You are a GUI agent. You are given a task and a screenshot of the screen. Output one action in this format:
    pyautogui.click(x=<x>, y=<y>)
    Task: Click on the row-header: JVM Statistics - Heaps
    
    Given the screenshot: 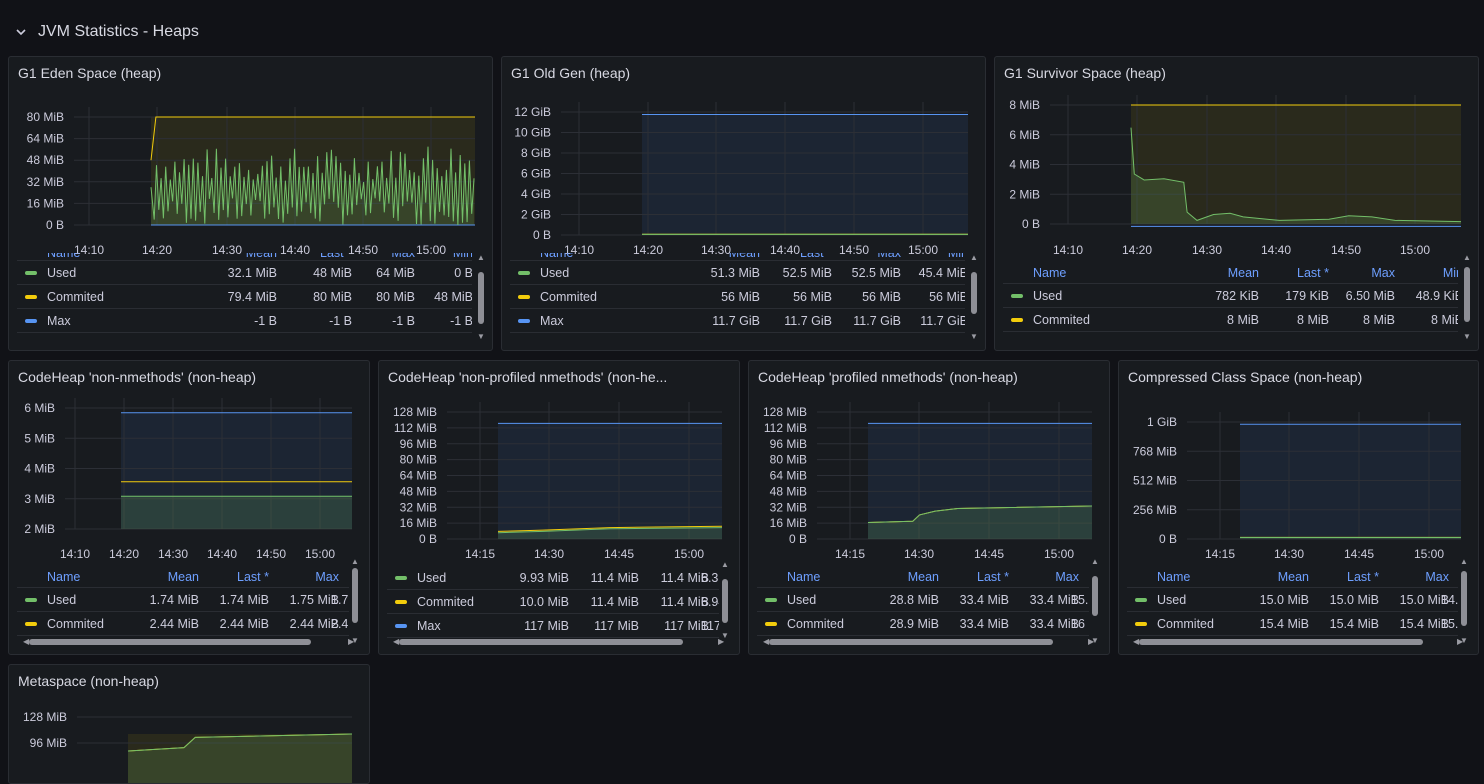 What is the action you would take?
    pyautogui.click(x=106, y=32)
    